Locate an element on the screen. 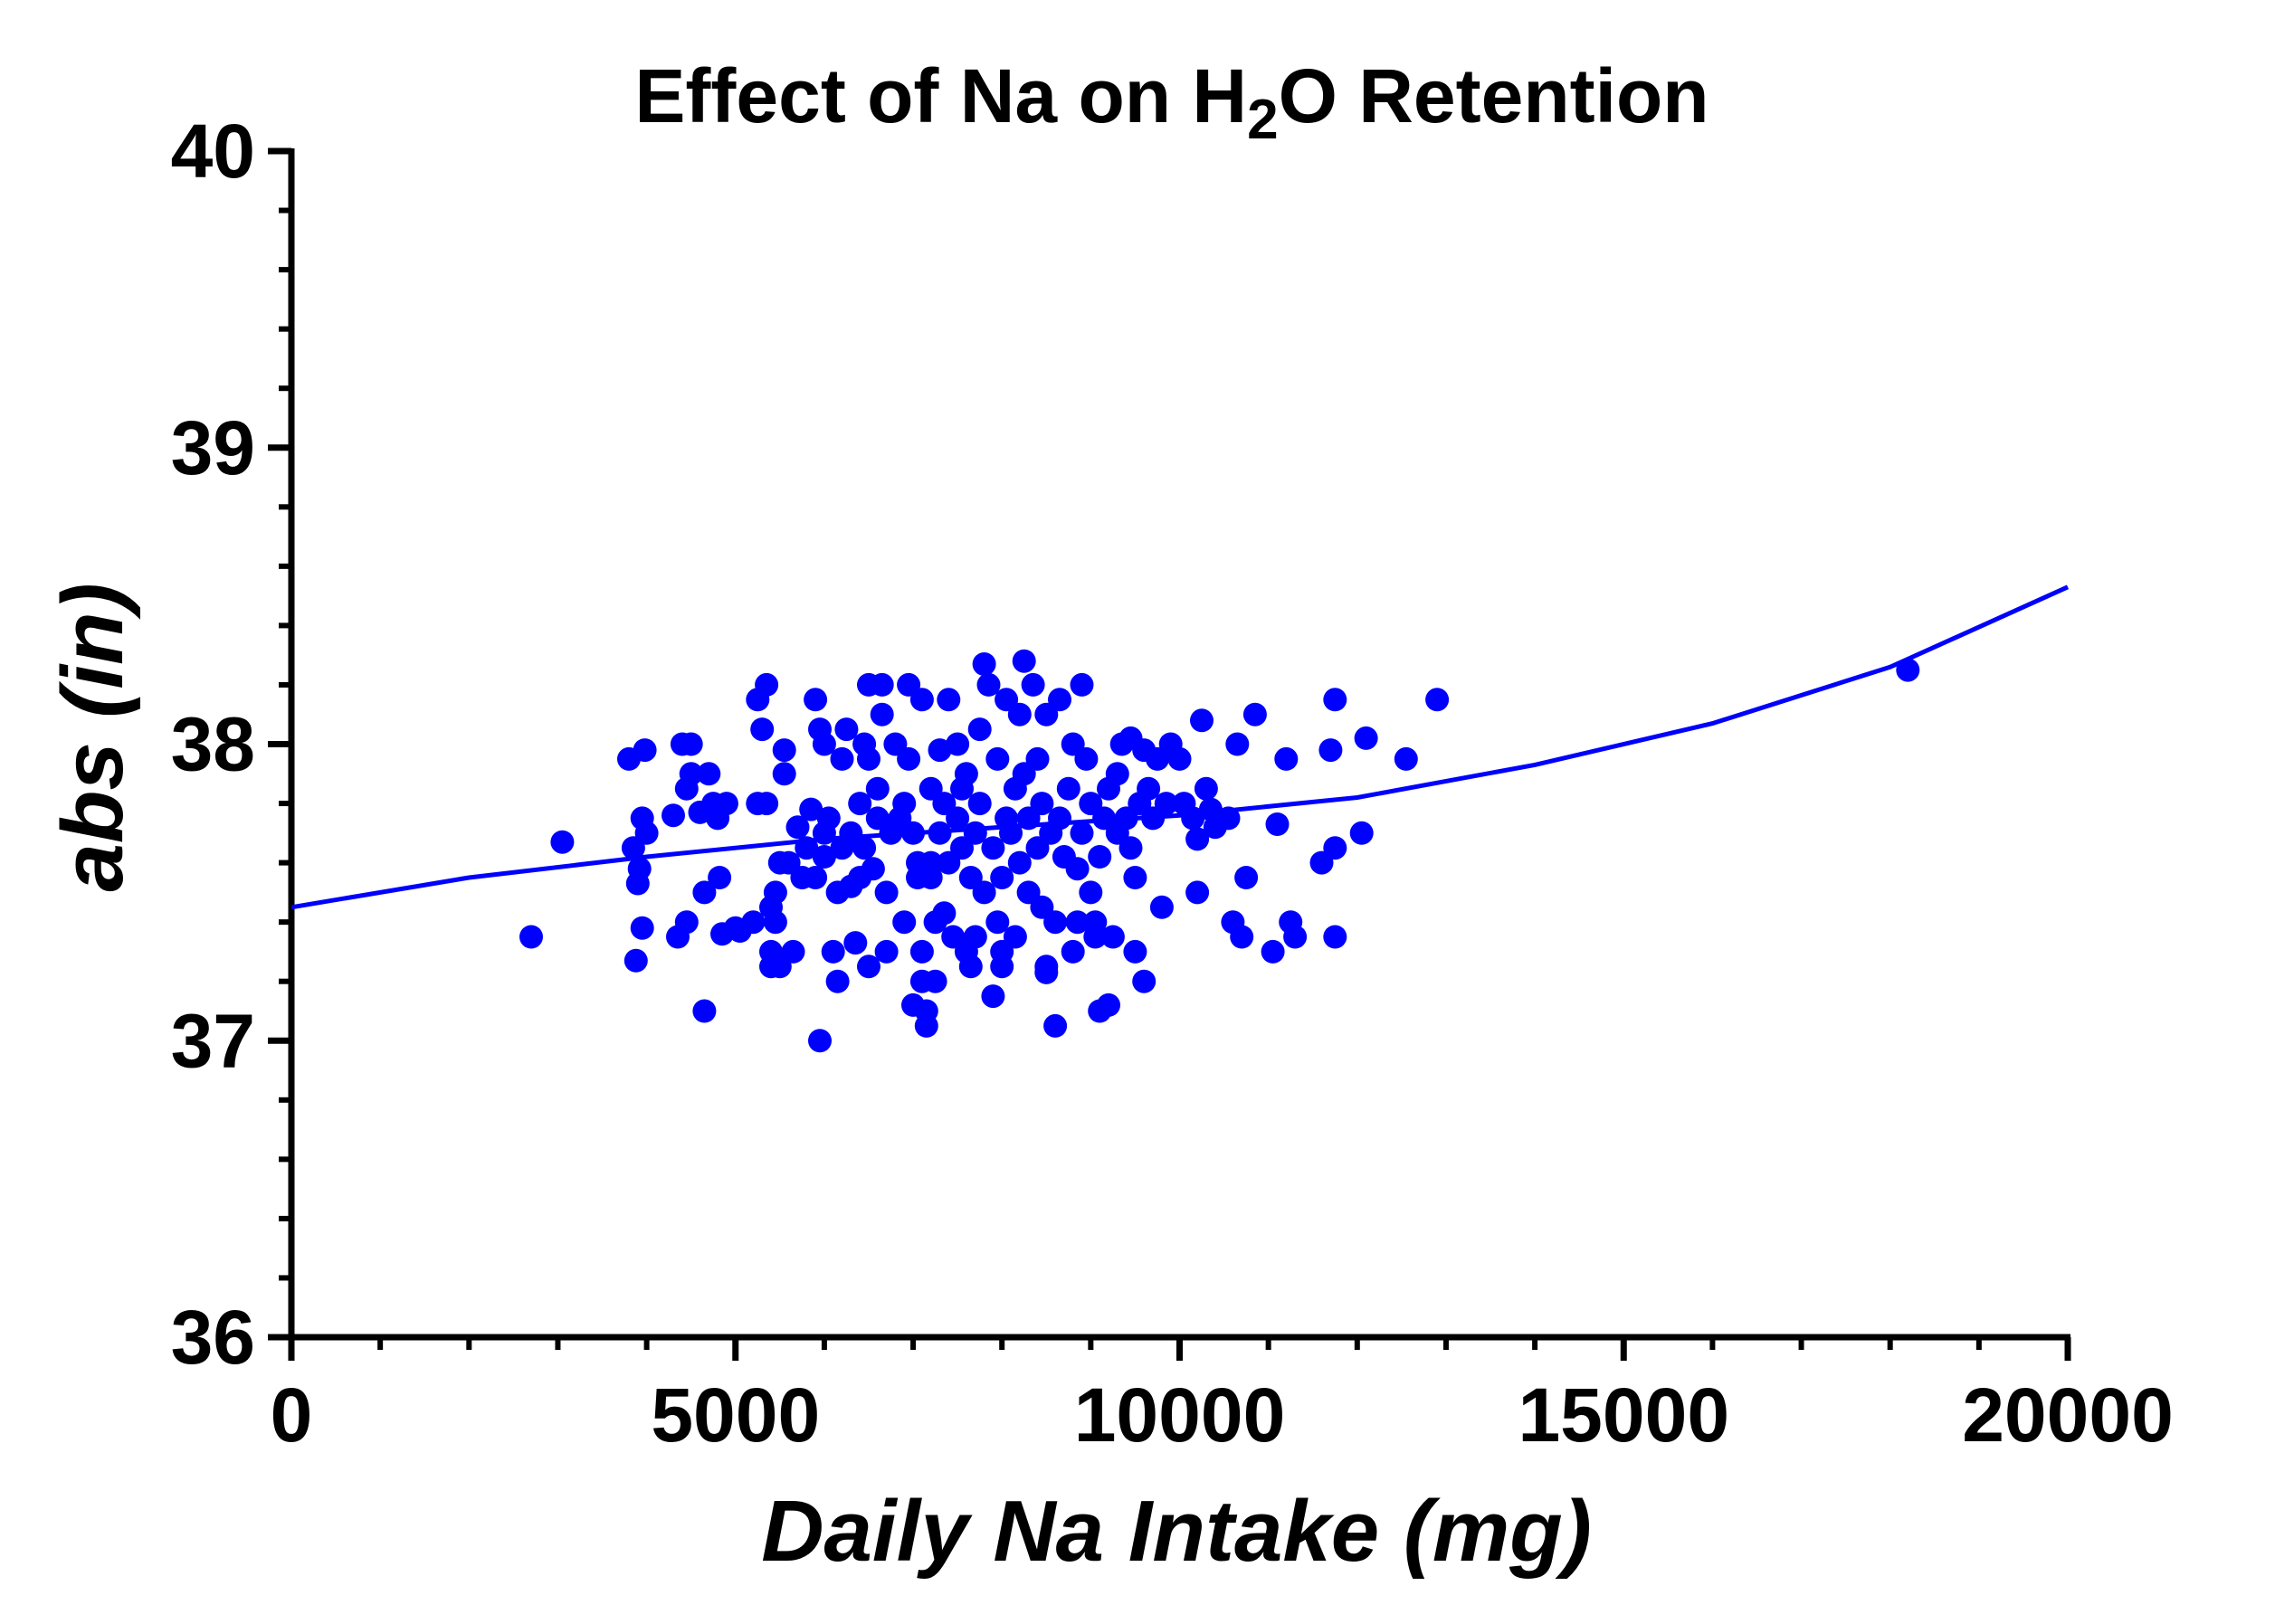 The width and height of the screenshot is (2294, 1624). x-tick-label: 5000 is located at coordinates (735, 1415).